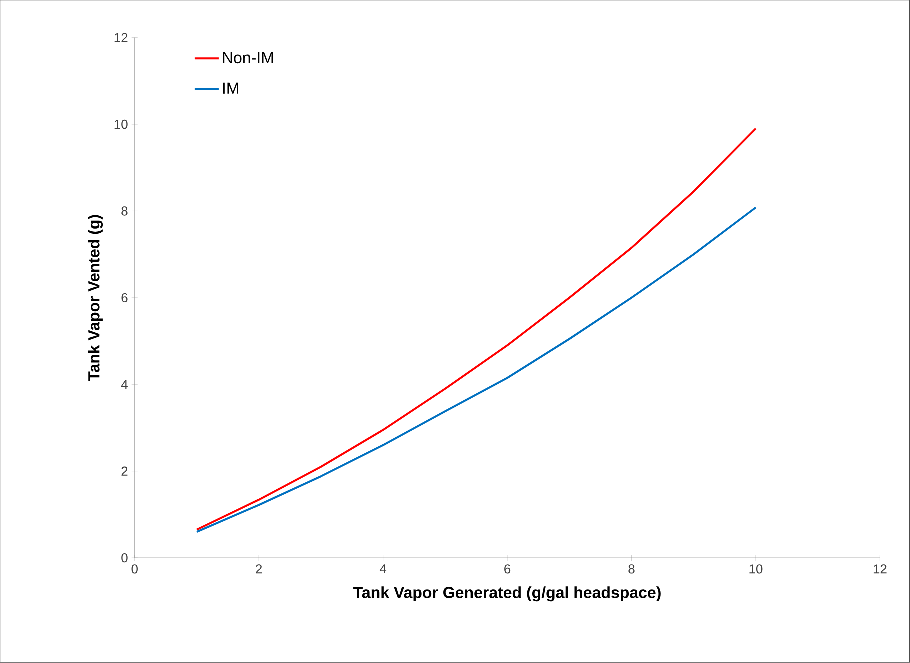  I want to click on x-tick-label: 8, so click(631, 569).